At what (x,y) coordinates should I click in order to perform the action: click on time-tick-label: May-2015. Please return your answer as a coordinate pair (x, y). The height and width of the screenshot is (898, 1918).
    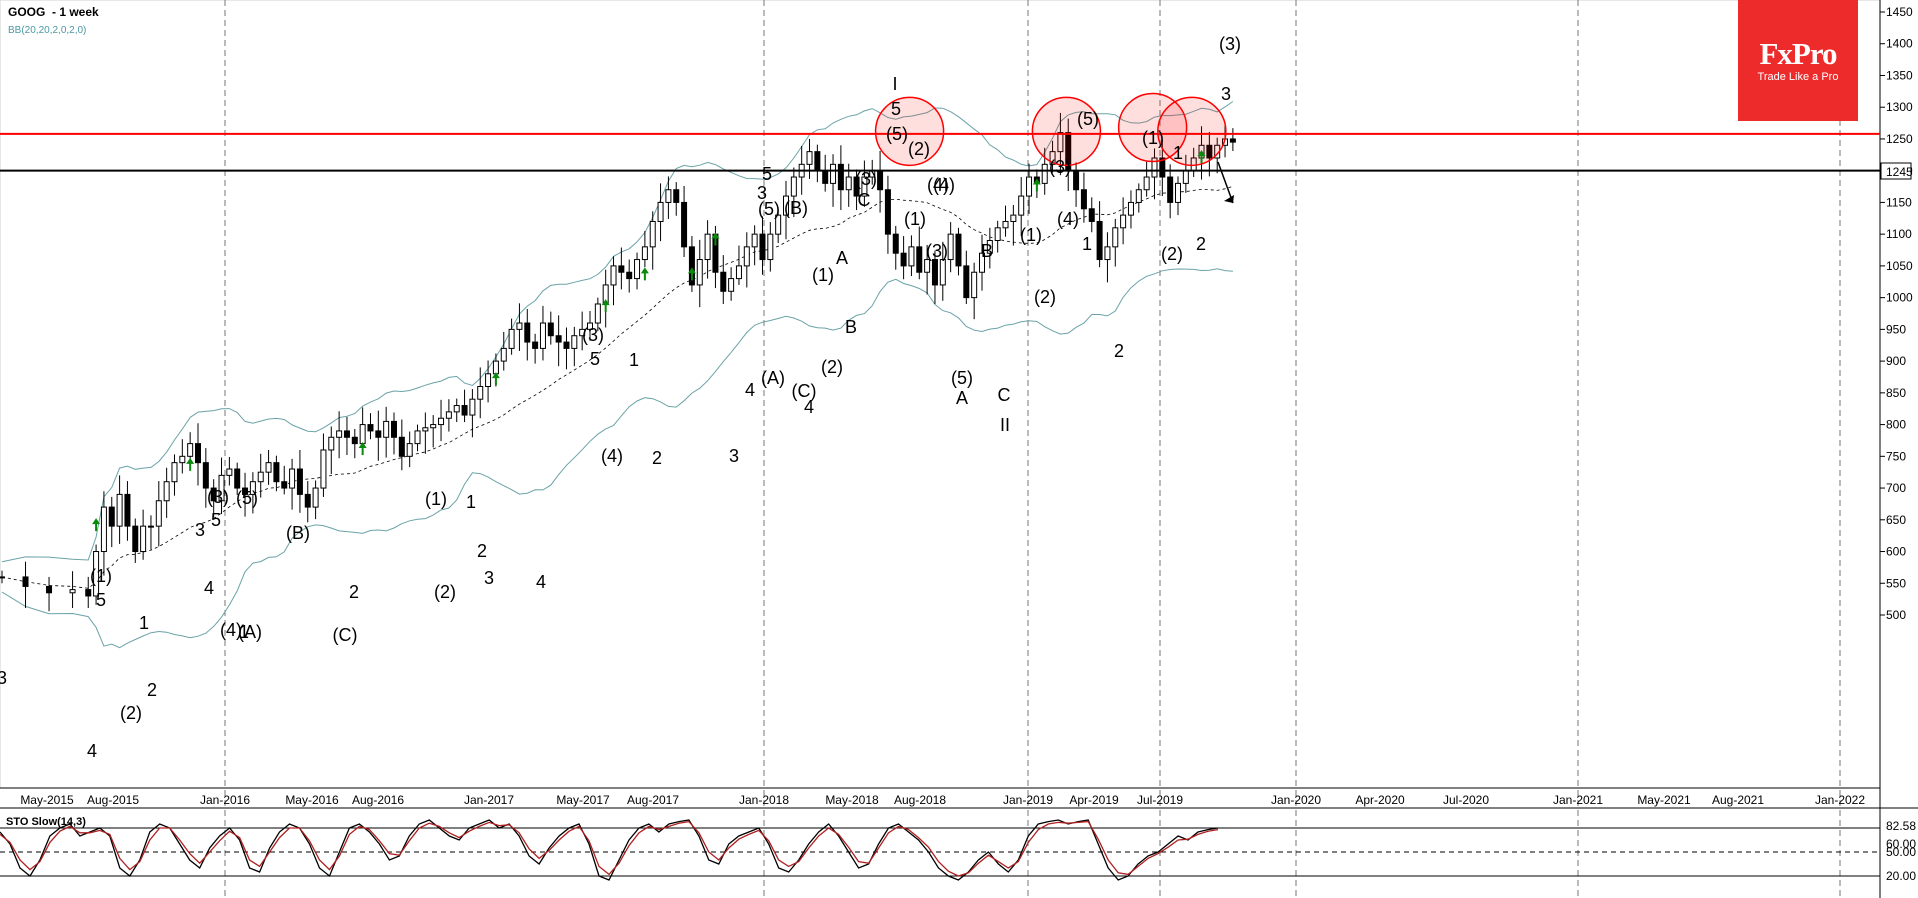
    Looking at the image, I should click on (47, 800).